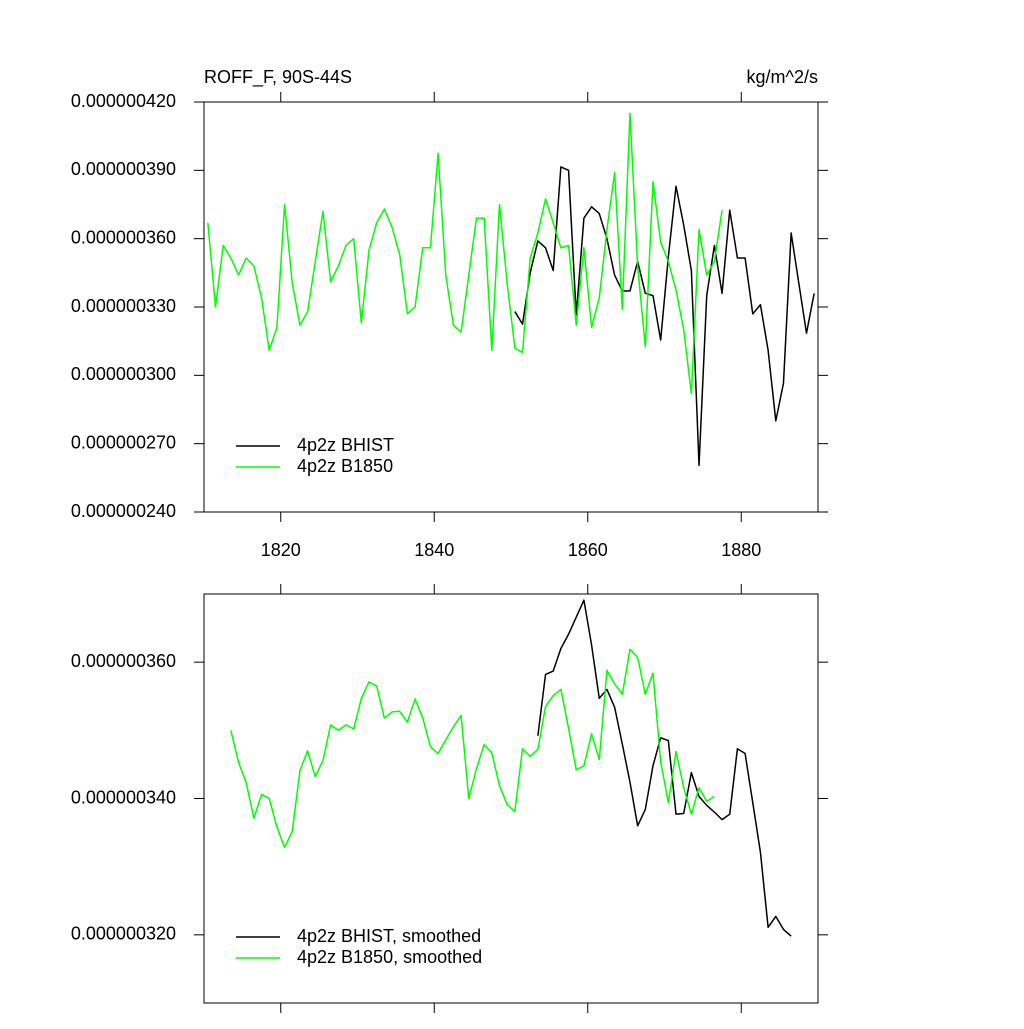 Image resolution: width=1024 pixels, height=1029 pixels. Describe the element at coordinates (389, 957) in the screenshot. I see `legend-label: 4p2z B1850, smoothed` at that location.